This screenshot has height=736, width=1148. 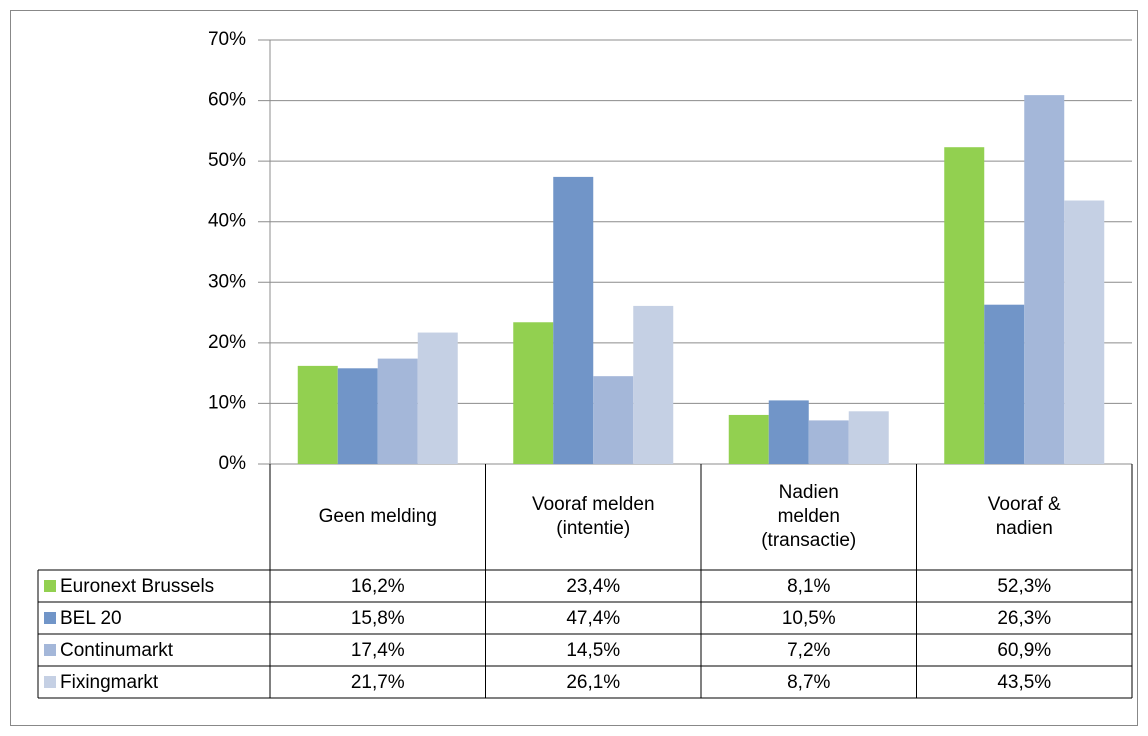 What do you see at coordinates (117, 650) in the screenshot?
I see `legend-label: Continumarkt` at bounding box center [117, 650].